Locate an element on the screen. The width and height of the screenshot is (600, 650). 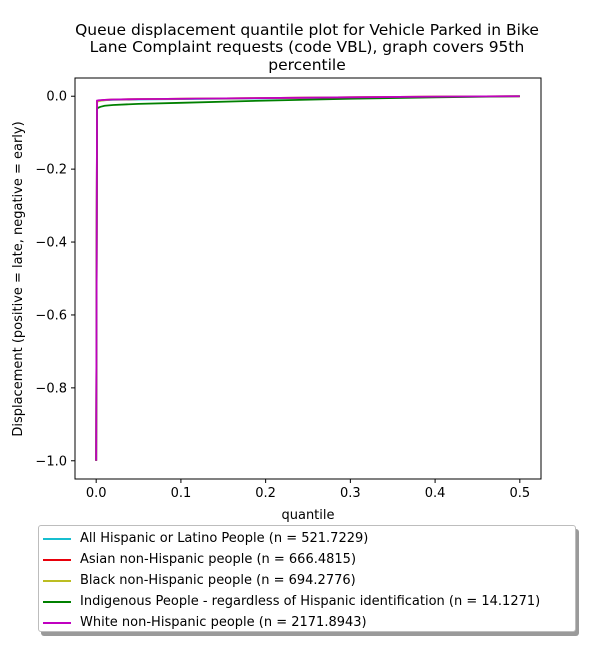
y-tick-label: −0.2 is located at coordinates (51, 170).